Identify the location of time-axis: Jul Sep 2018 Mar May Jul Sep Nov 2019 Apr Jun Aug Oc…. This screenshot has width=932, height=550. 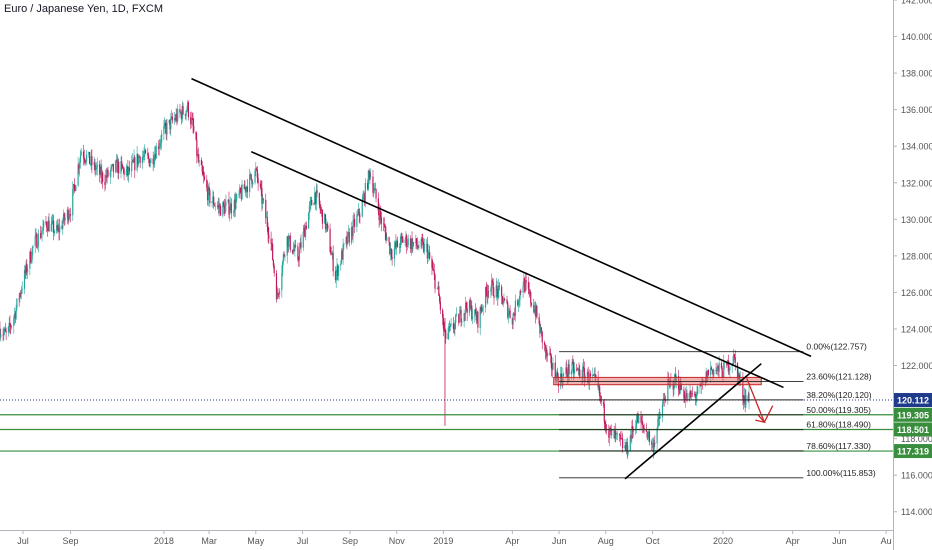
(446, 538).